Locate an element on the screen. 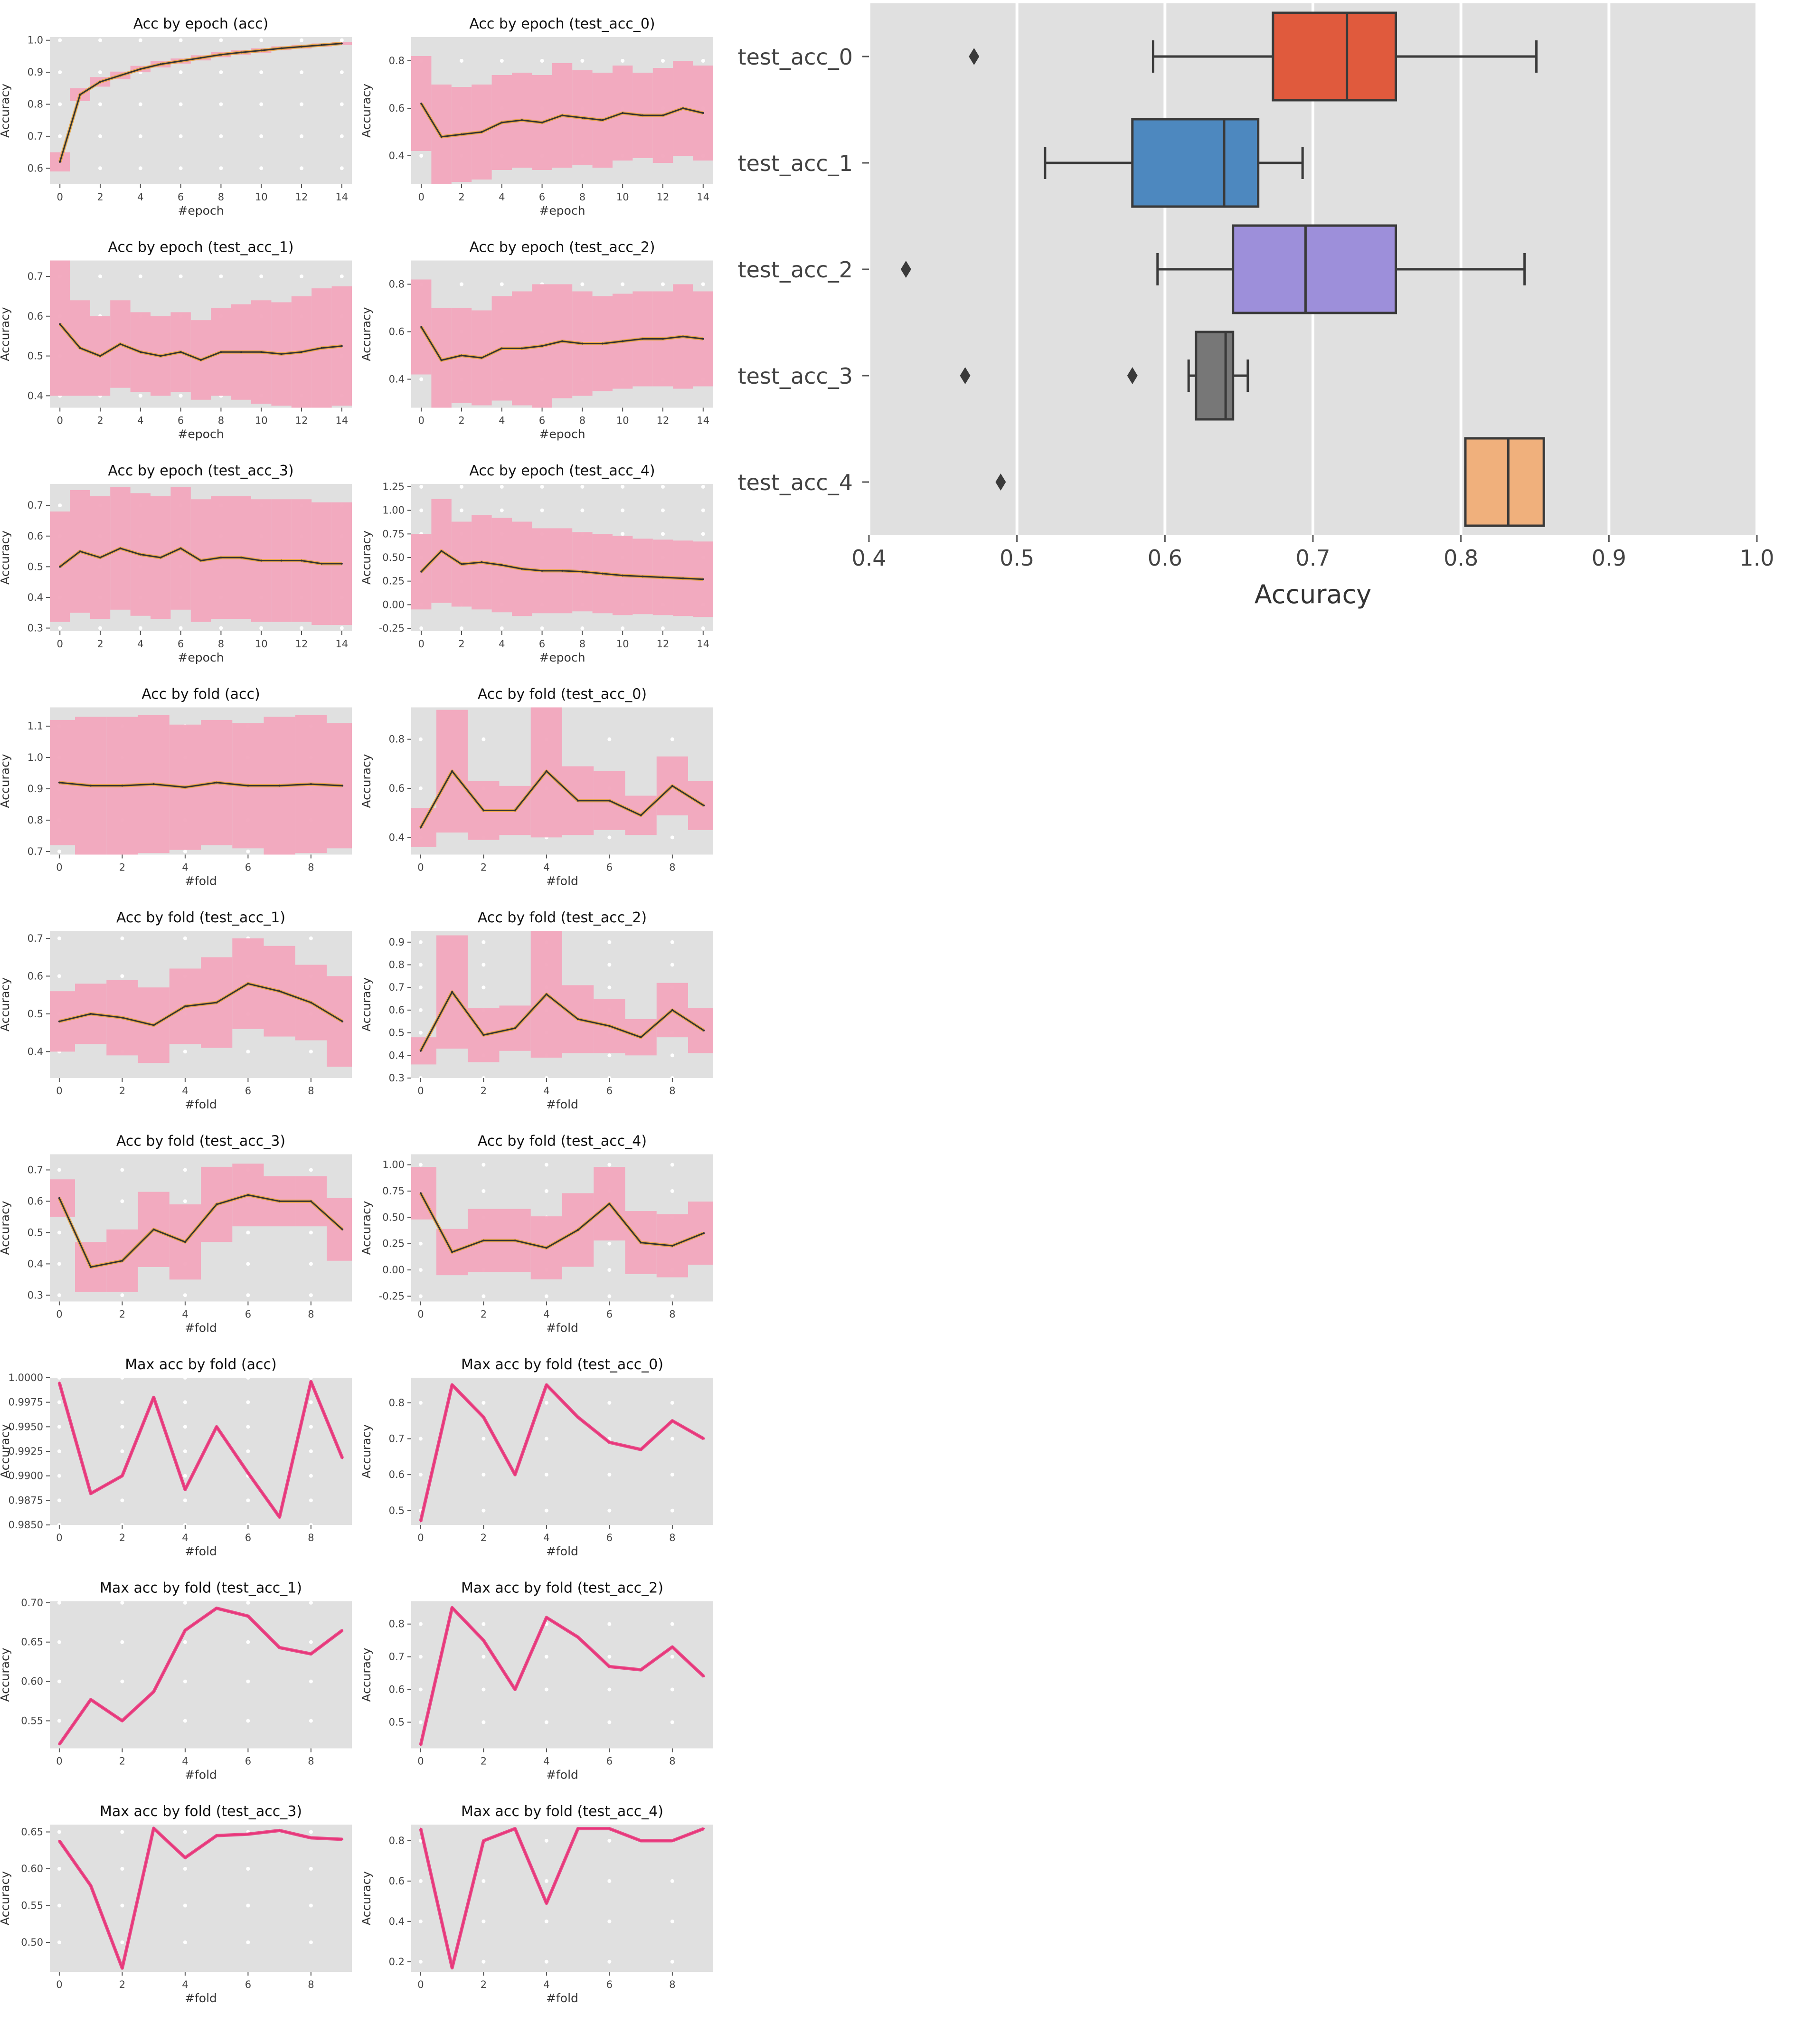 The image size is (1793, 2044). x-axis-label: #fold is located at coordinates (201, 1328).